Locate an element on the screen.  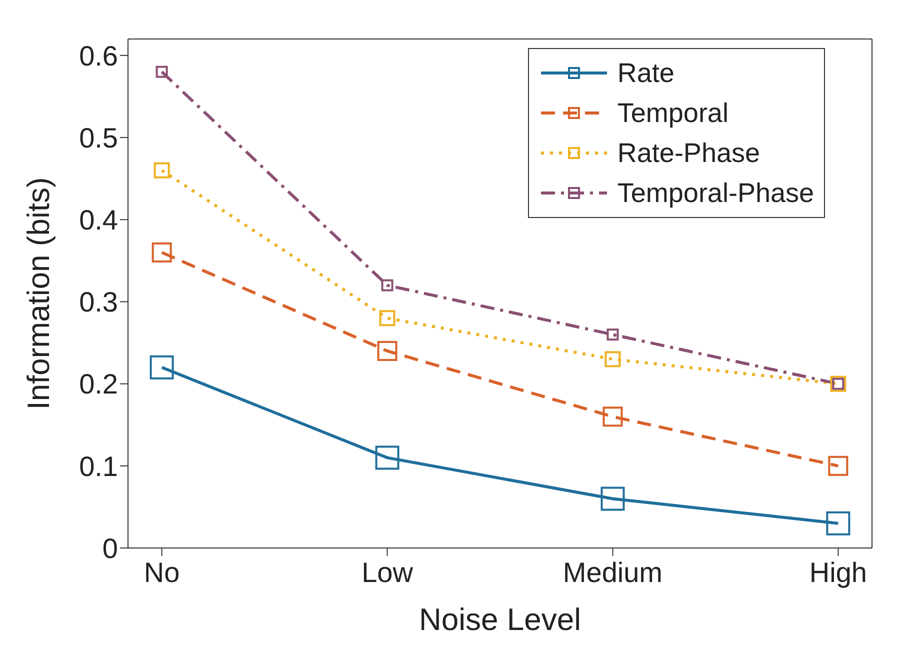
x-tick-label: Low is located at coordinates (388, 572).